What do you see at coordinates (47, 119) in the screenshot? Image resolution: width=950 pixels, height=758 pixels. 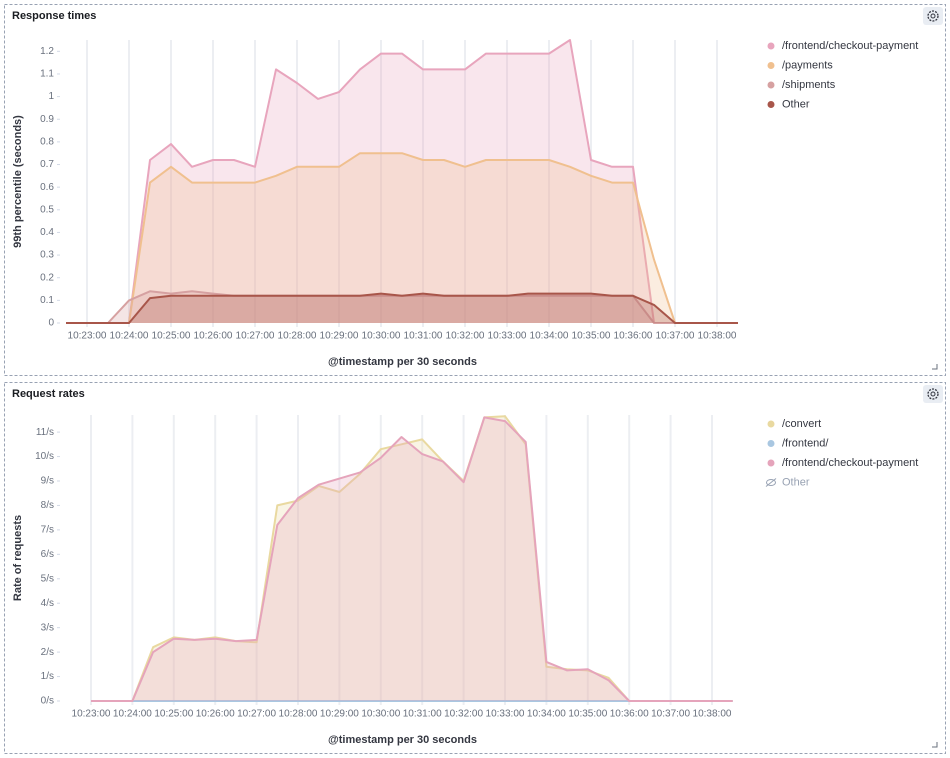 I see `y-tick-label: 0.9` at bounding box center [47, 119].